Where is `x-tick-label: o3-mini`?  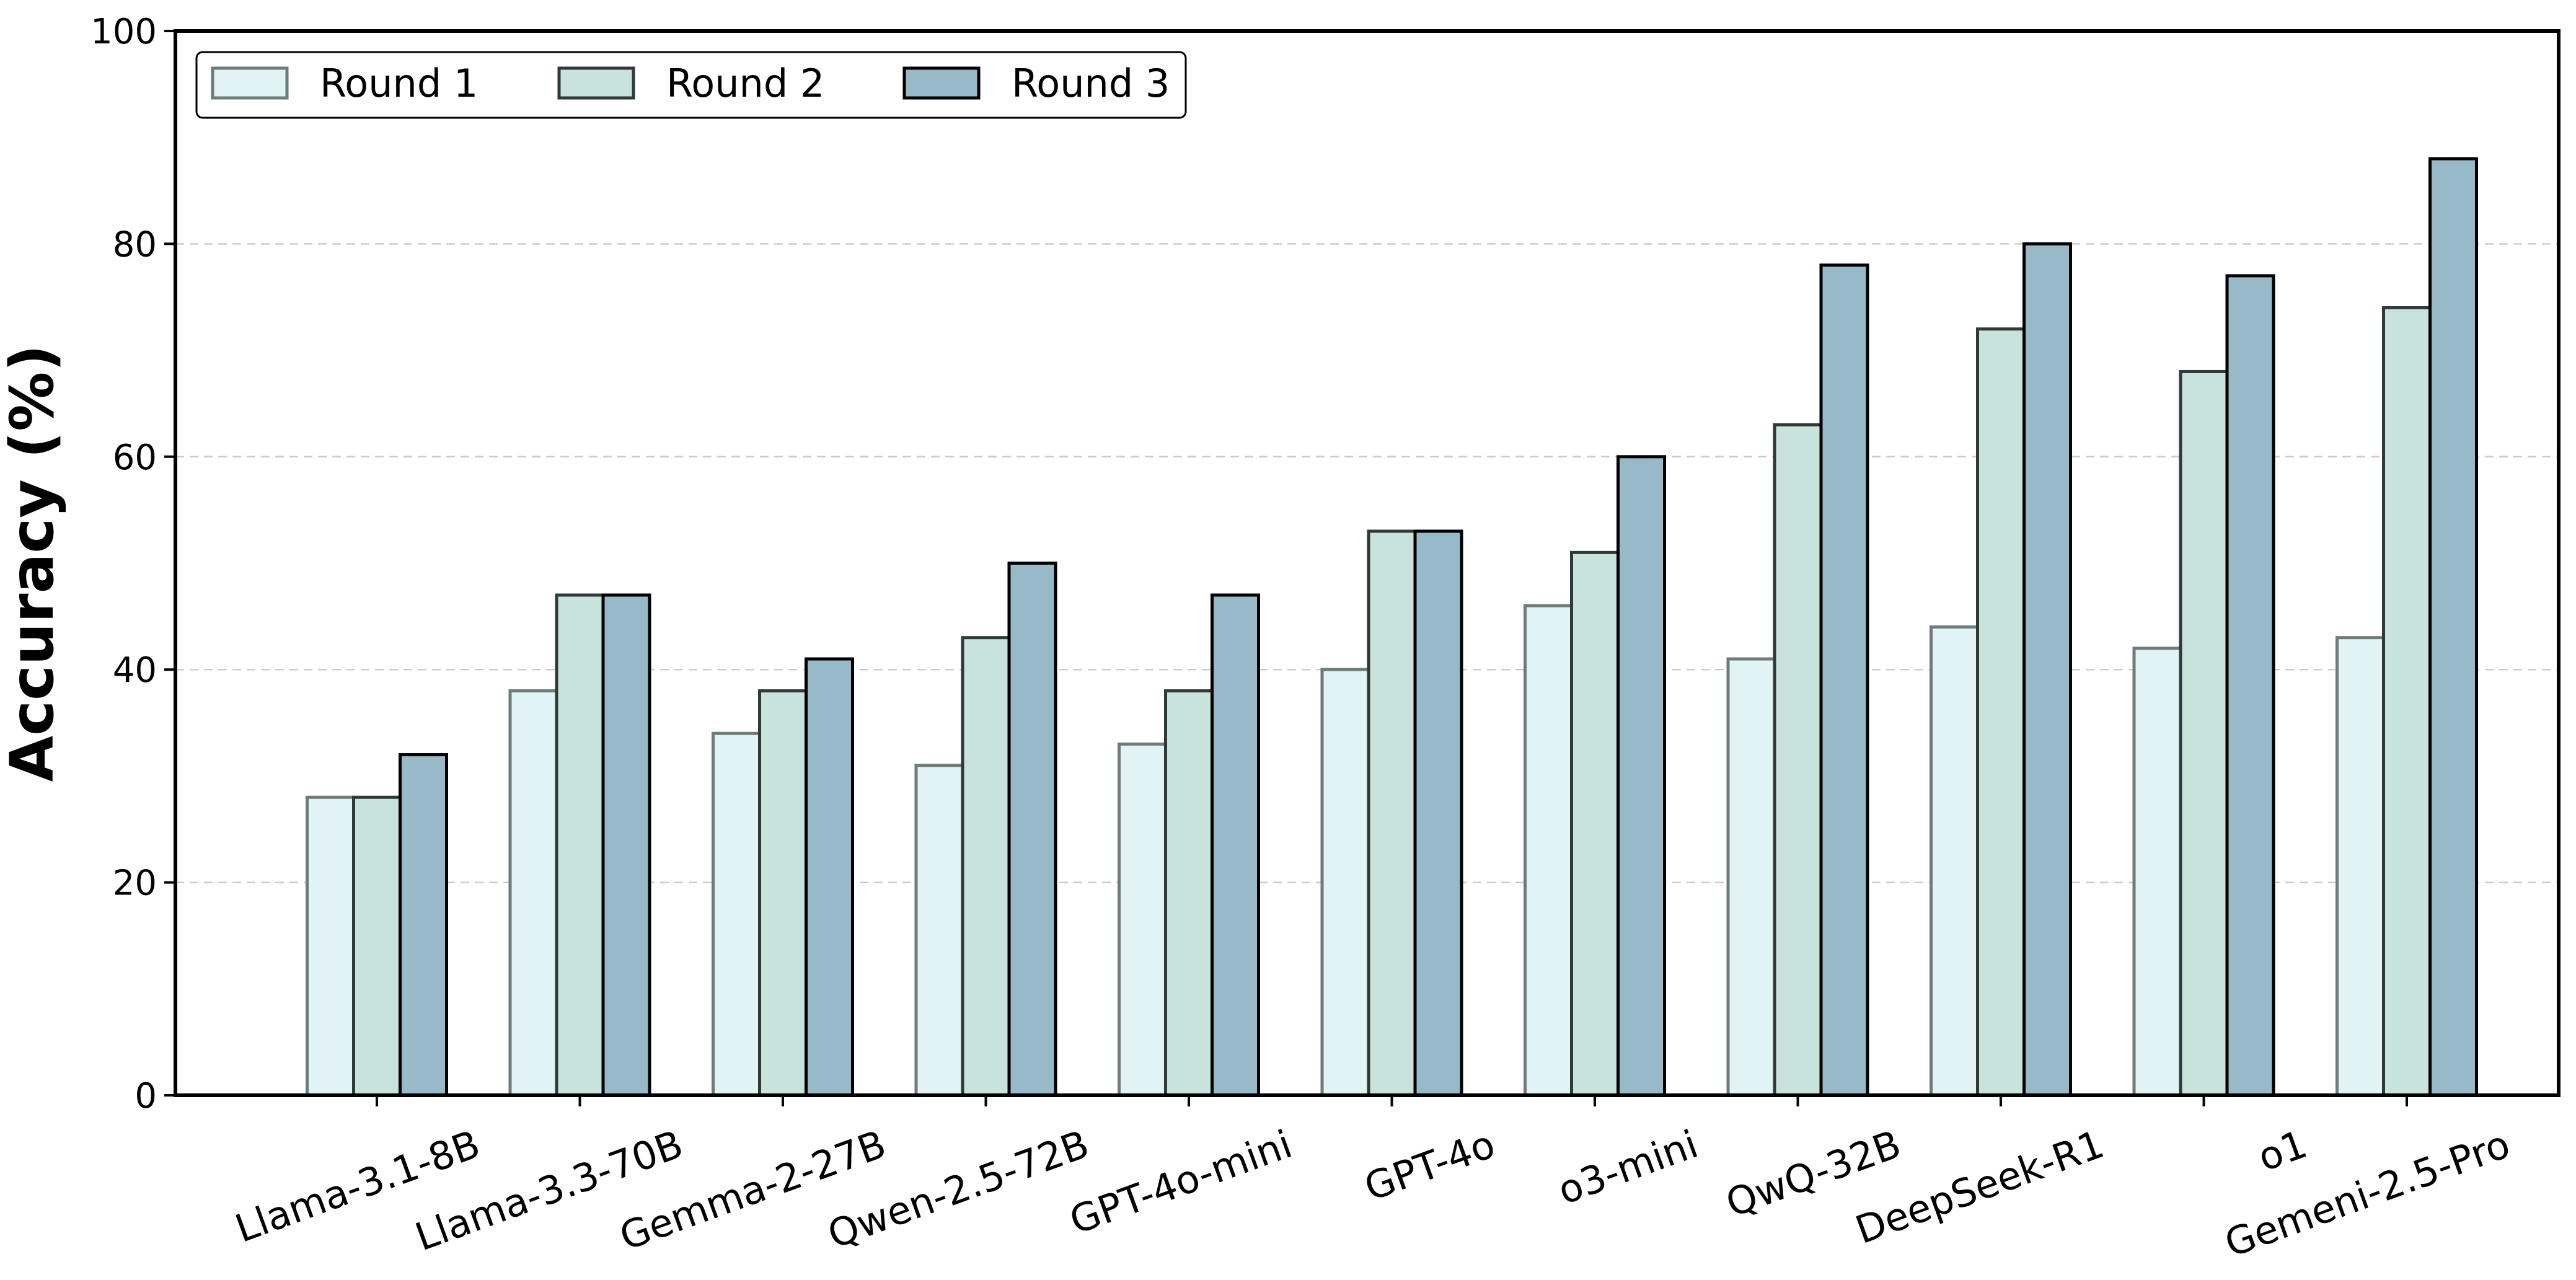 x-tick-label: o3-mini is located at coordinates (1628, 1167).